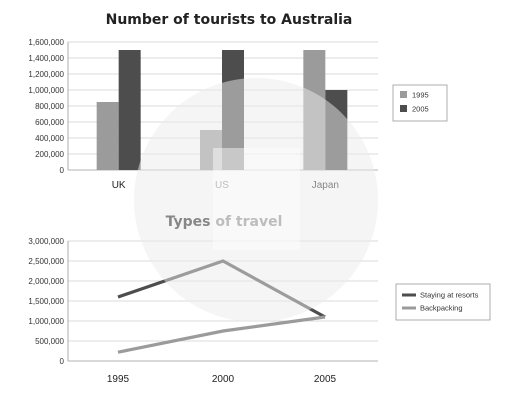 Image resolution: width=512 pixels, height=410 pixels. I want to click on bar-y-tick-label: 800,000, so click(49, 106).